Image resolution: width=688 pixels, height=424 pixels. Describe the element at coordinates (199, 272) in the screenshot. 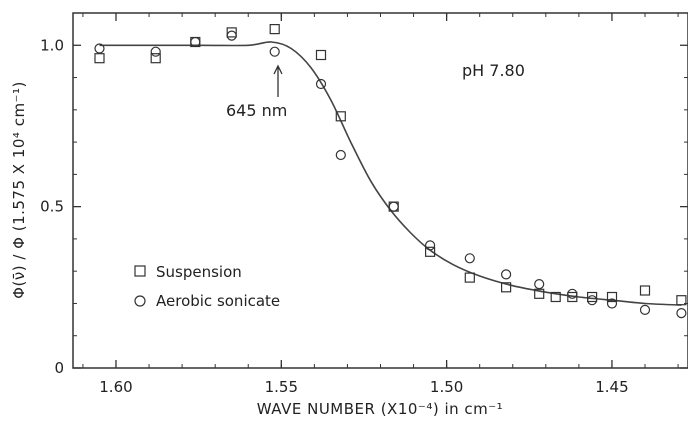

I see `legend-label-suspension: Suspension` at that location.